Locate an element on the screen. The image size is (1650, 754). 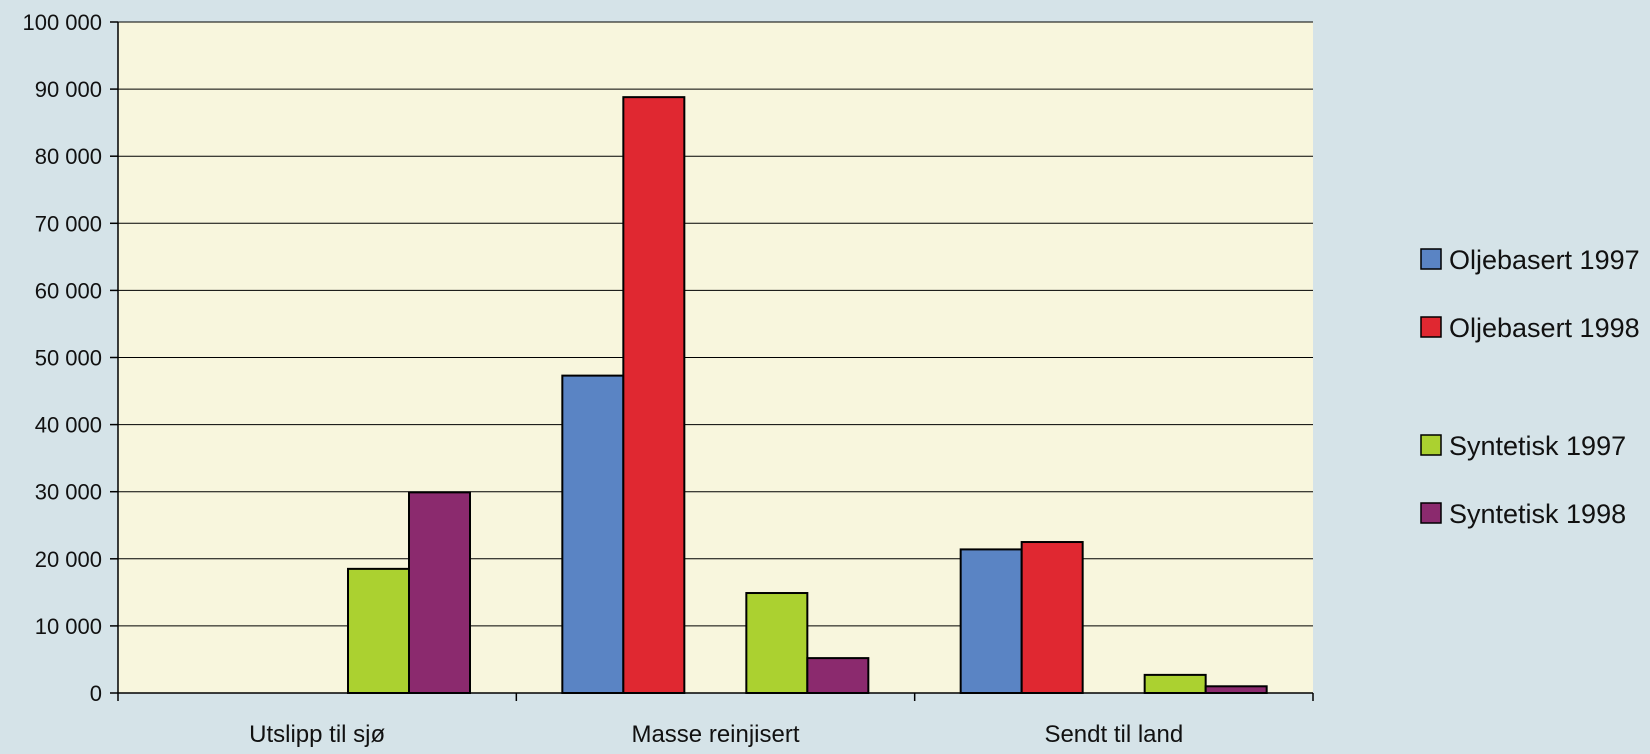
y-tick-label: 30 000 is located at coordinates (68, 492).